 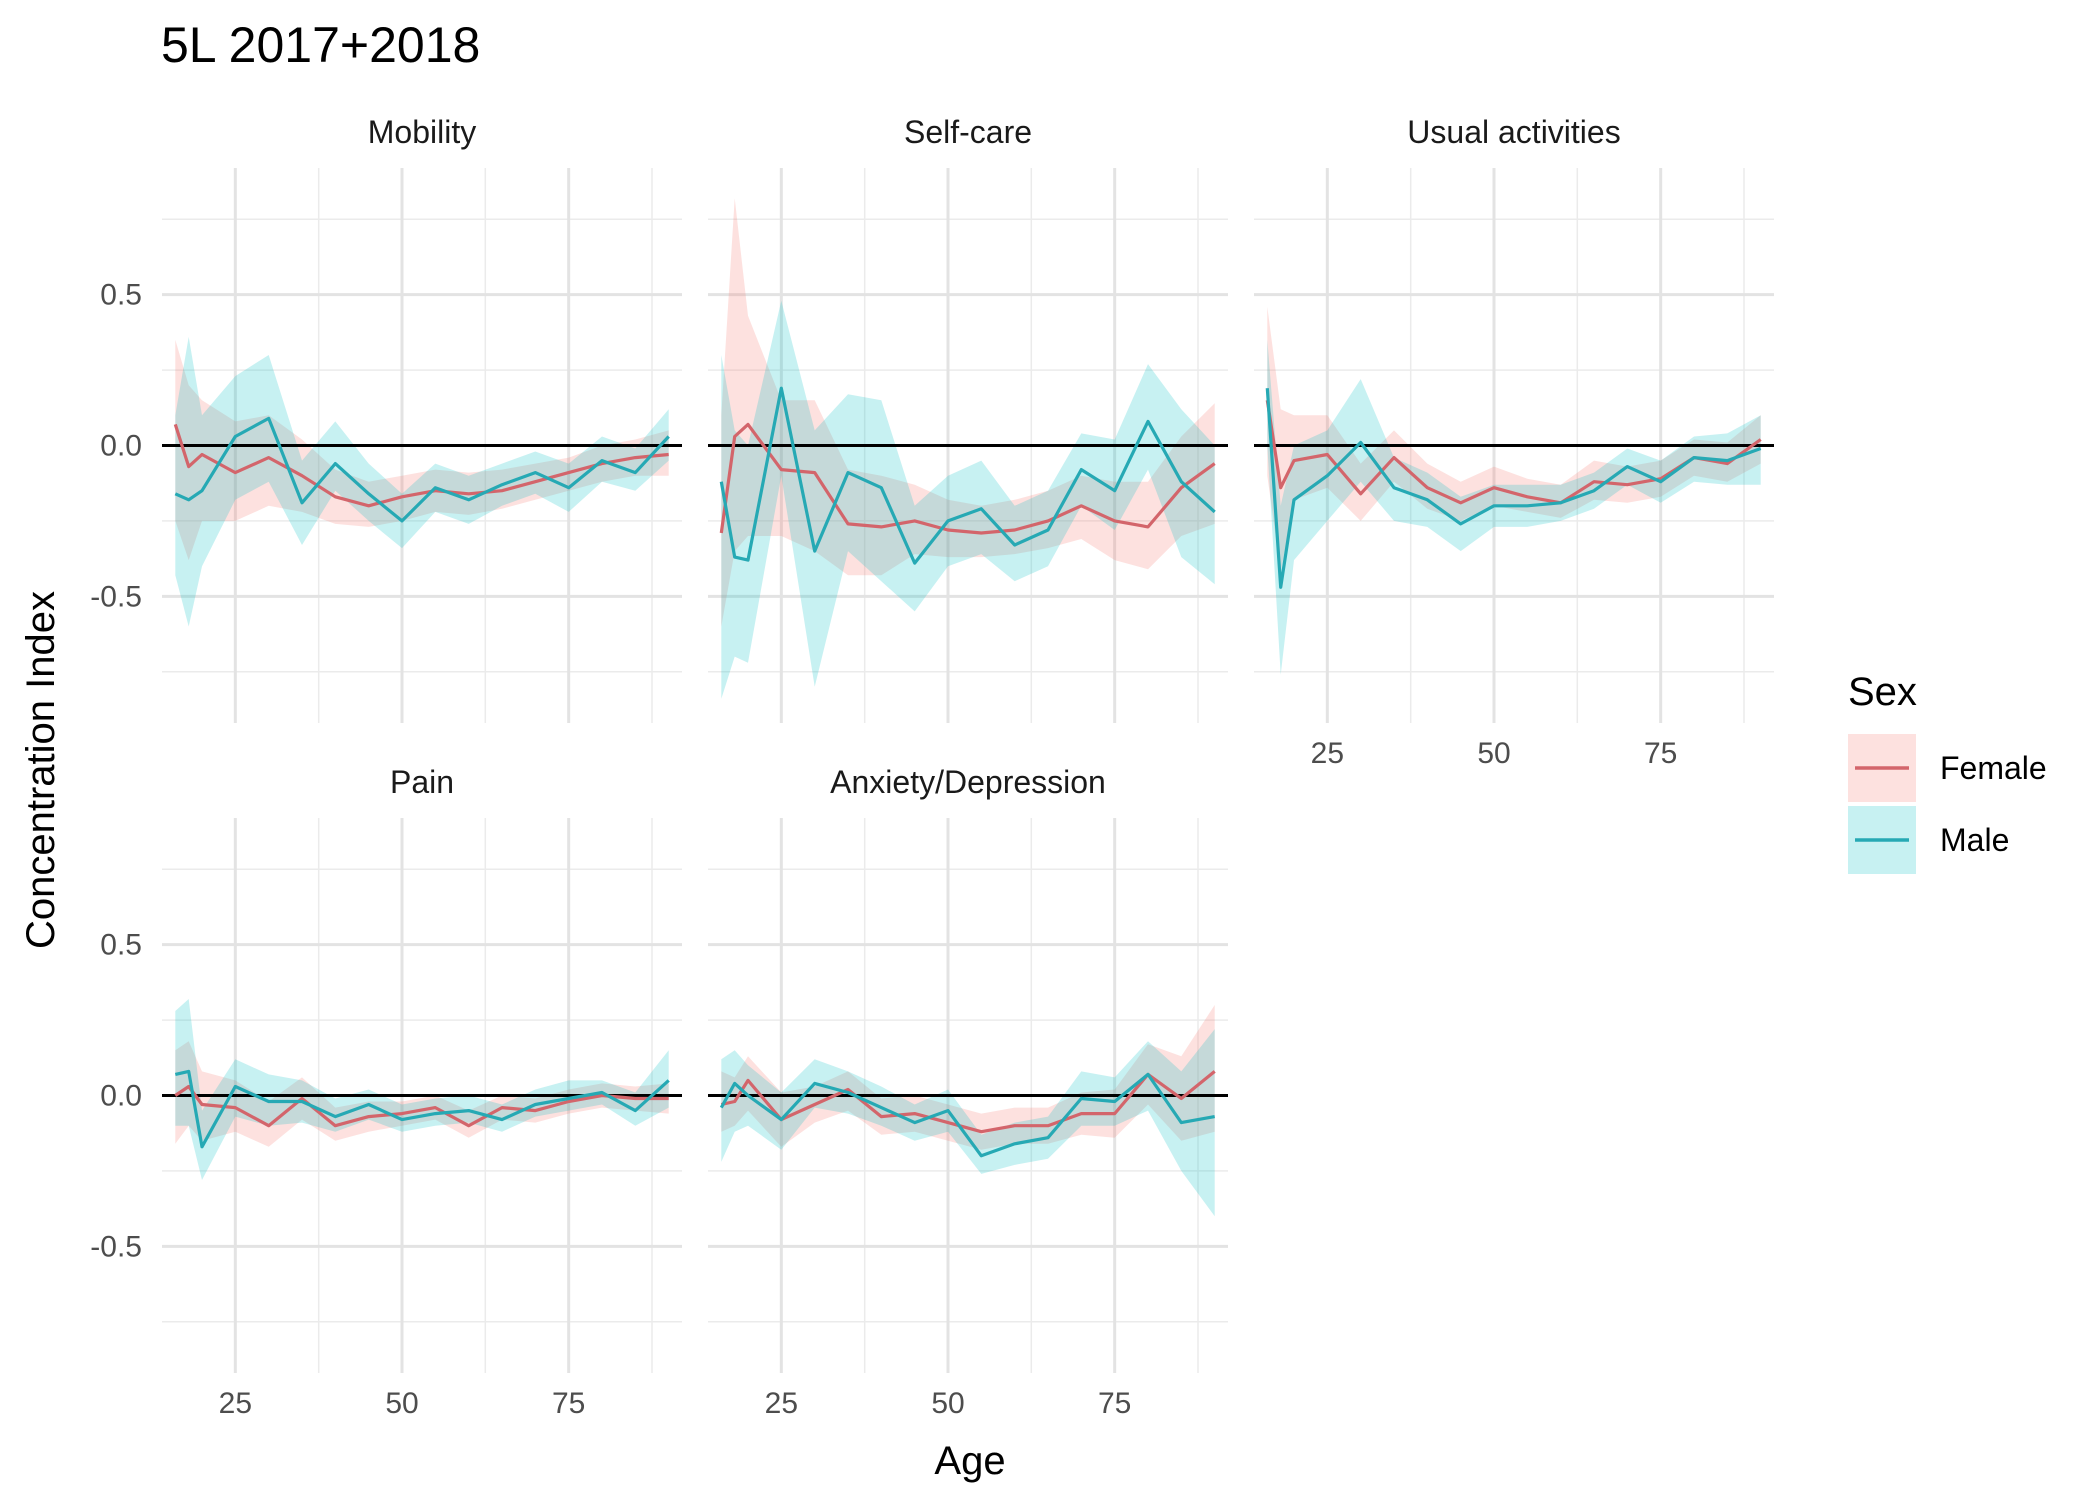 What do you see at coordinates (320, 45) in the screenshot?
I see `chart-title: 5L 2017+2018` at bounding box center [320, 45].